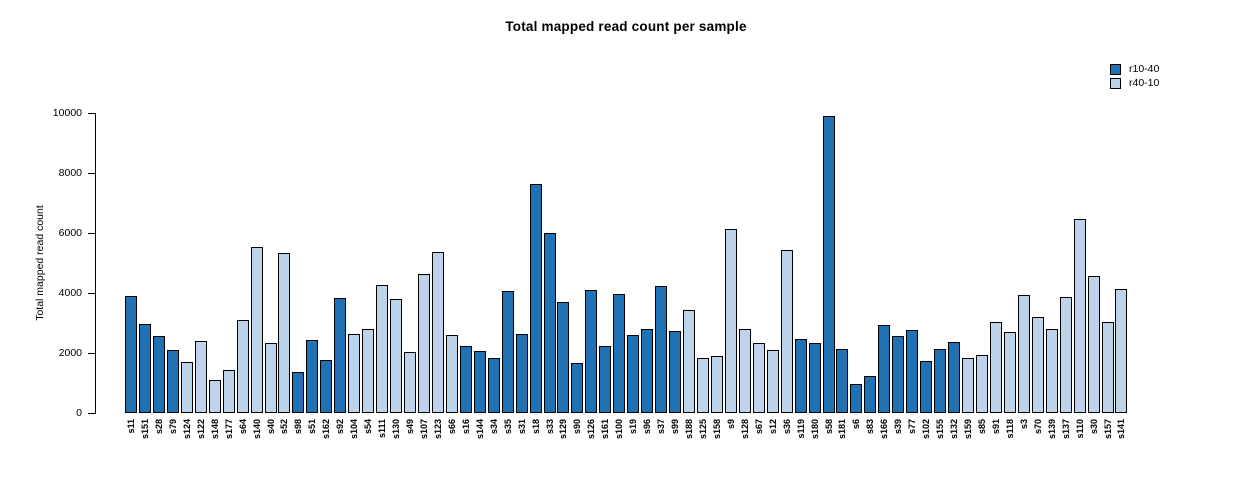  Describe the element at coordinates (131, 354) in the screenshot. I see `bar-s11` at that location.